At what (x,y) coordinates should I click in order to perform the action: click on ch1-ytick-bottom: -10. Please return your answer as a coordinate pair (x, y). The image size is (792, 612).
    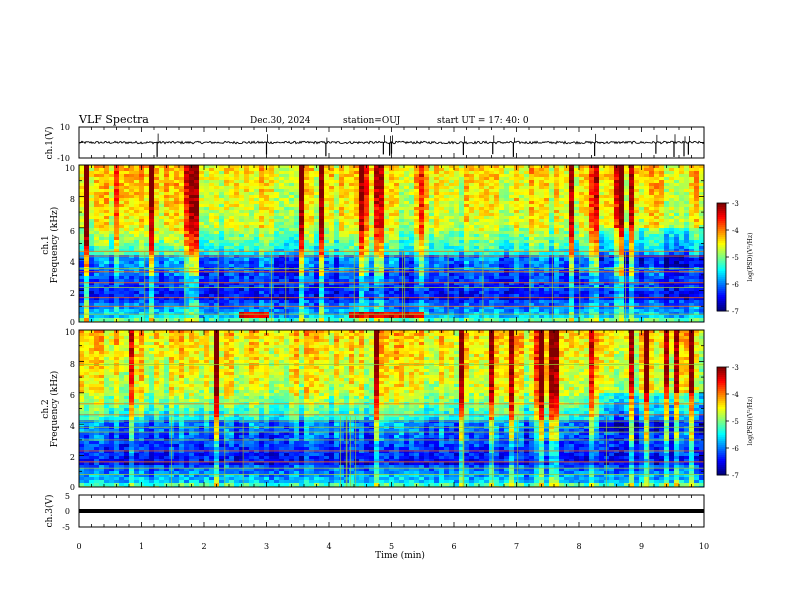
    Looking at the image, I should click on (63, 158).